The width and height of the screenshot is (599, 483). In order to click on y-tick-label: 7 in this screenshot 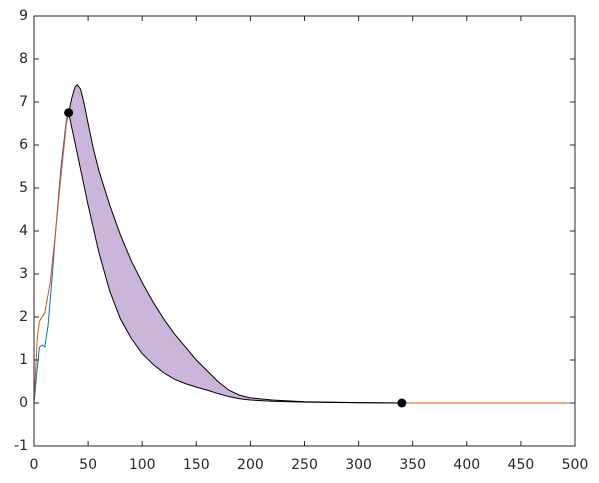, I will do `click(23, 102)`.